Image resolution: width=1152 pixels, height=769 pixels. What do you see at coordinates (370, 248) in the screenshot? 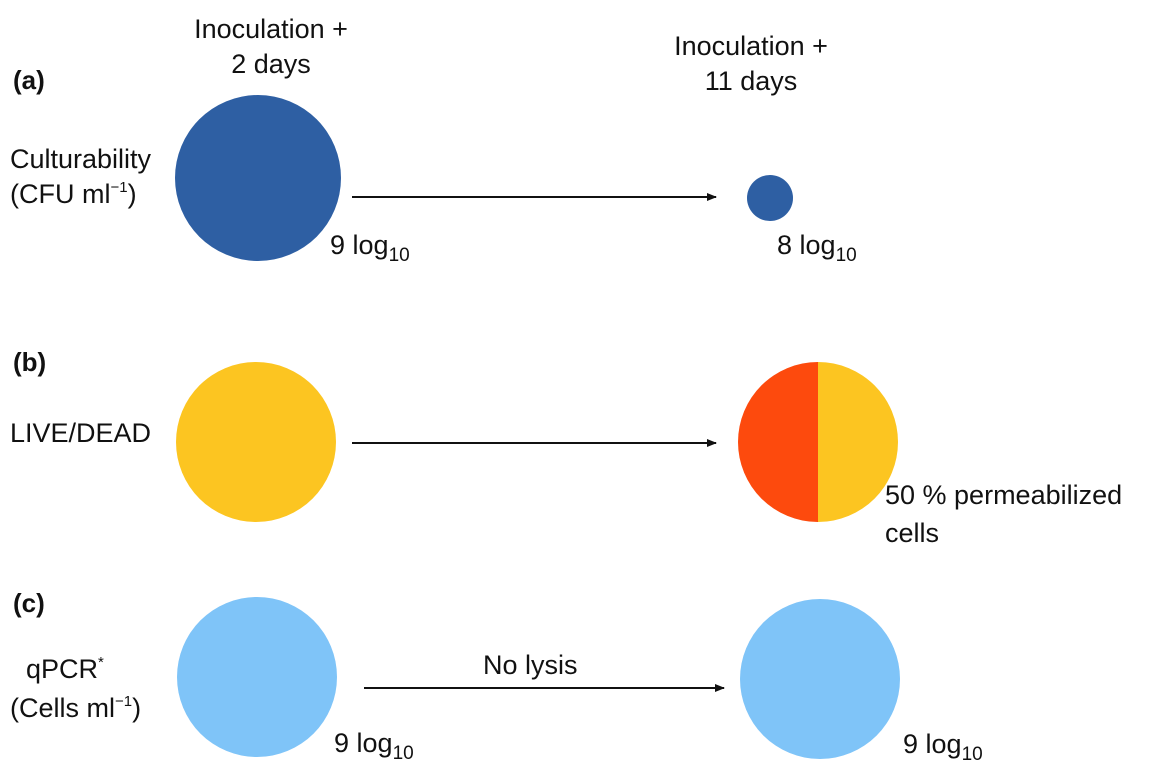
I see `culturability-day2-value: 9 log10` at bounding box center [370, 248].